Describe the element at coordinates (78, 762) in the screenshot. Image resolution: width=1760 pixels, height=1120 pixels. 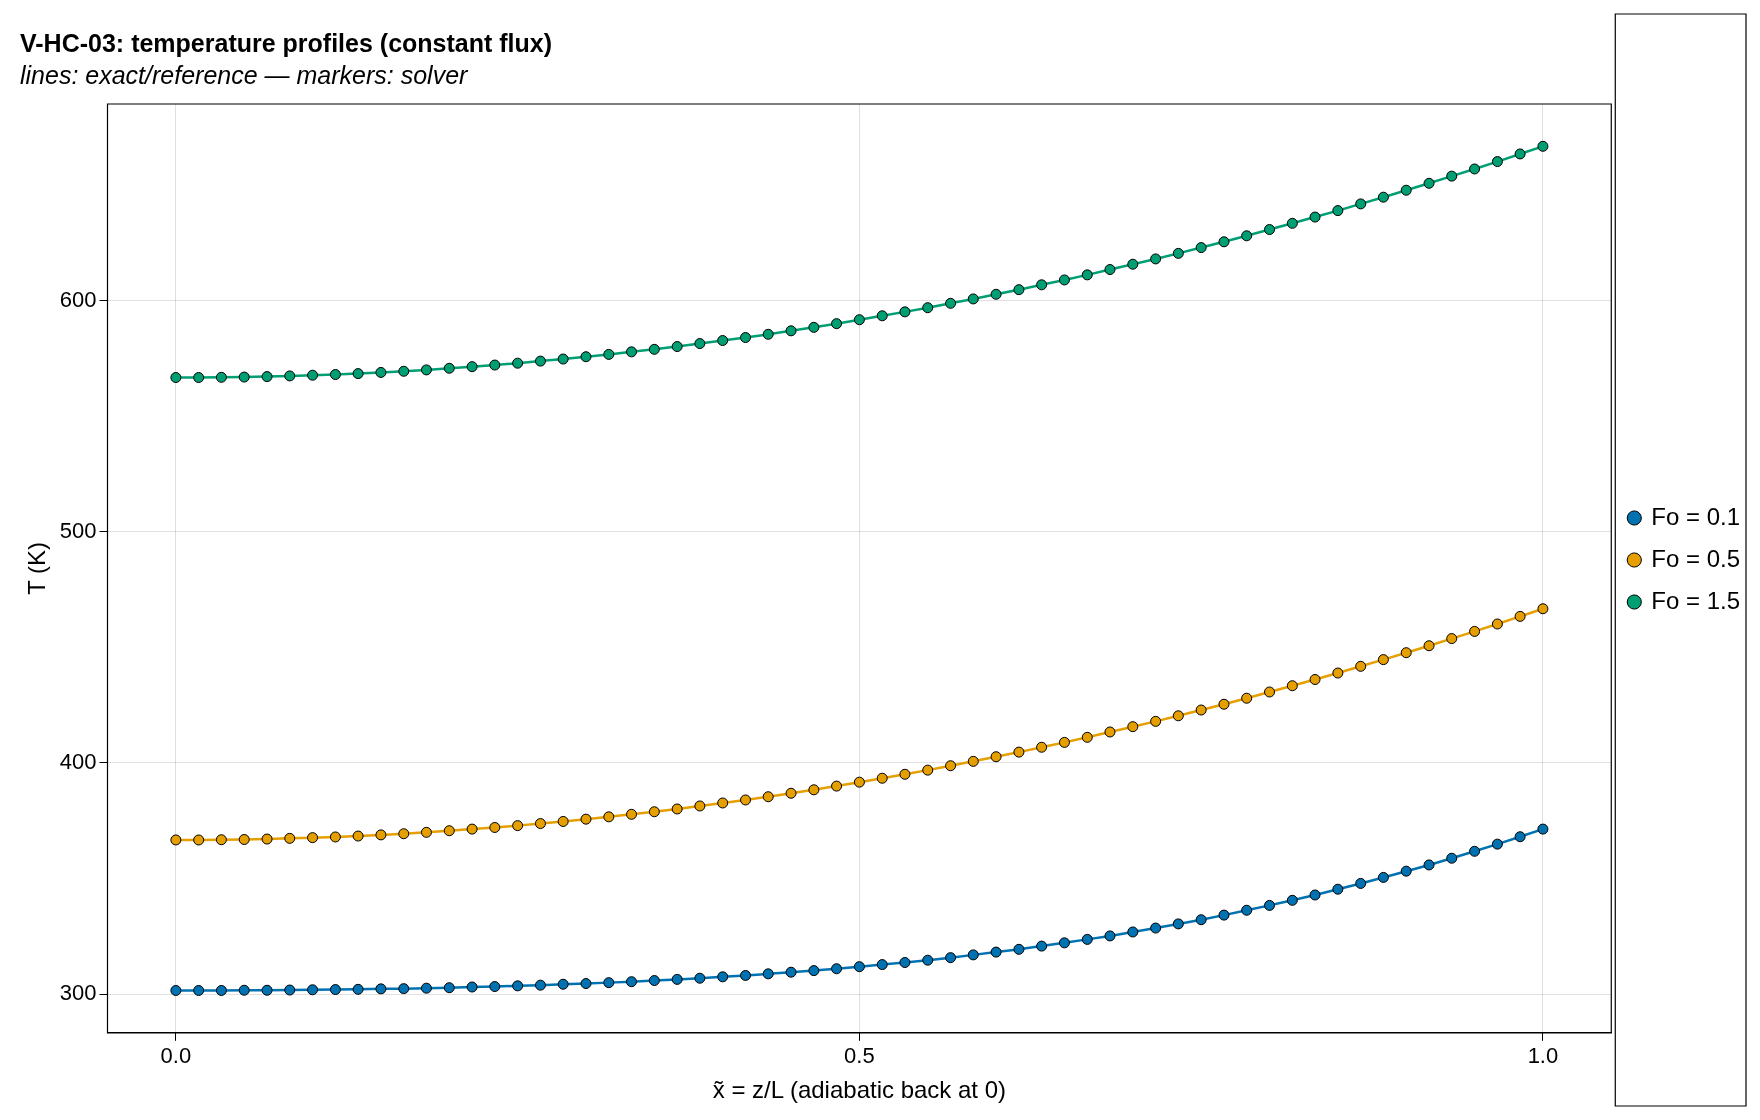
I see `y-tick-label: 400` at that location.